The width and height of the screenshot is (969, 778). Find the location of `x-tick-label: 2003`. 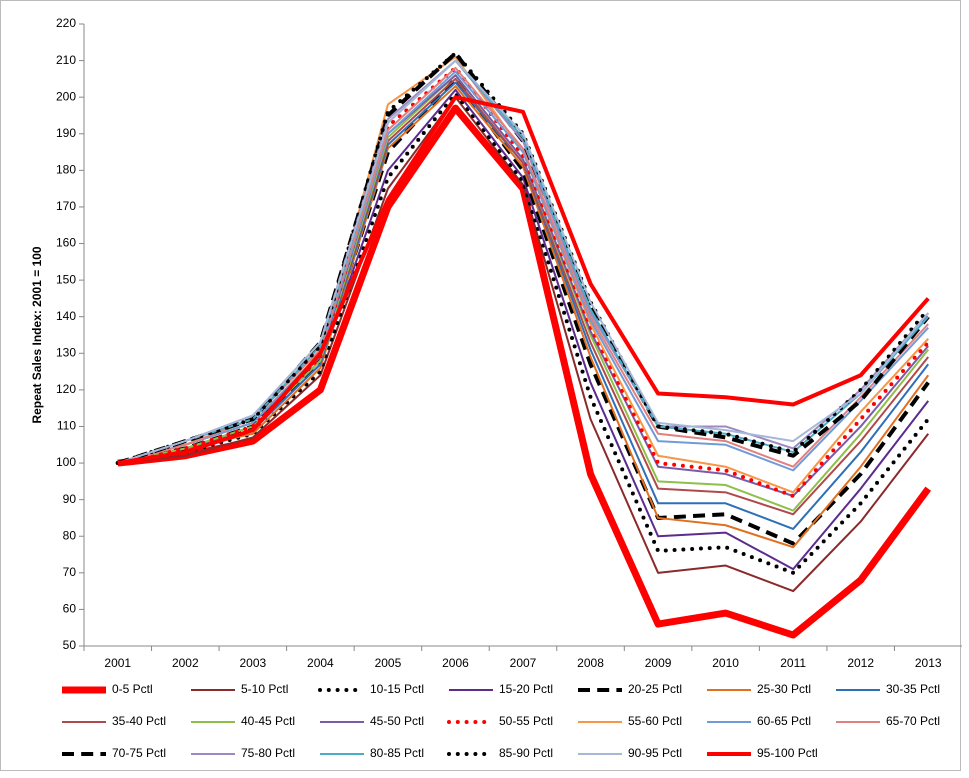

x-tick-label: 2003 is located at coordinates (252, 663).